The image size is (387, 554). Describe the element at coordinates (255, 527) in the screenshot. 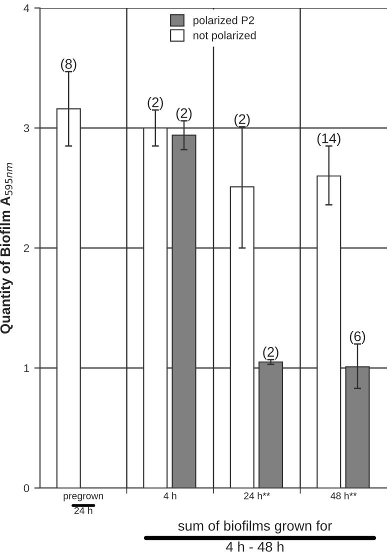

I see `text: sum of biofilms grown for` at that location.